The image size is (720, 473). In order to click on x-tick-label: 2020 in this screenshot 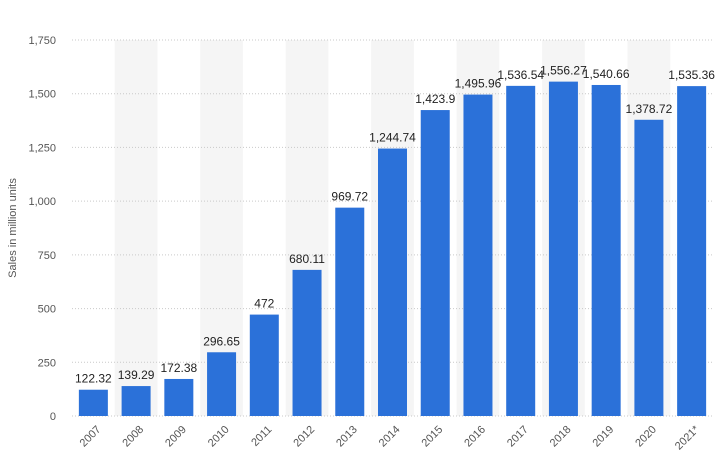, I will do `click(646, 437)`.